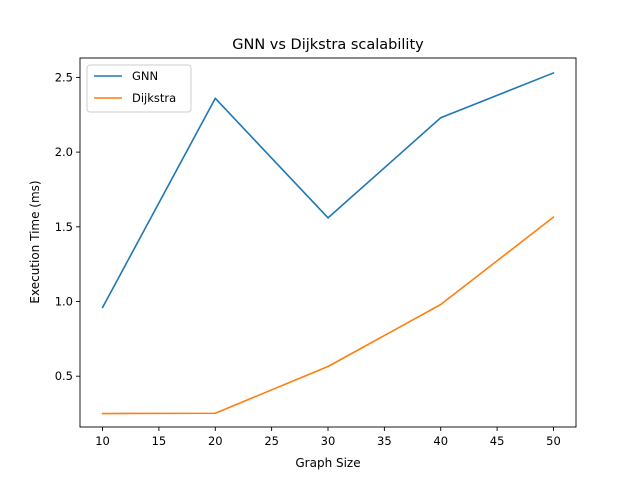  Describe the element at coordinates (328, 441) in the screenshot. I see `x-tick-label: 30` at that location.